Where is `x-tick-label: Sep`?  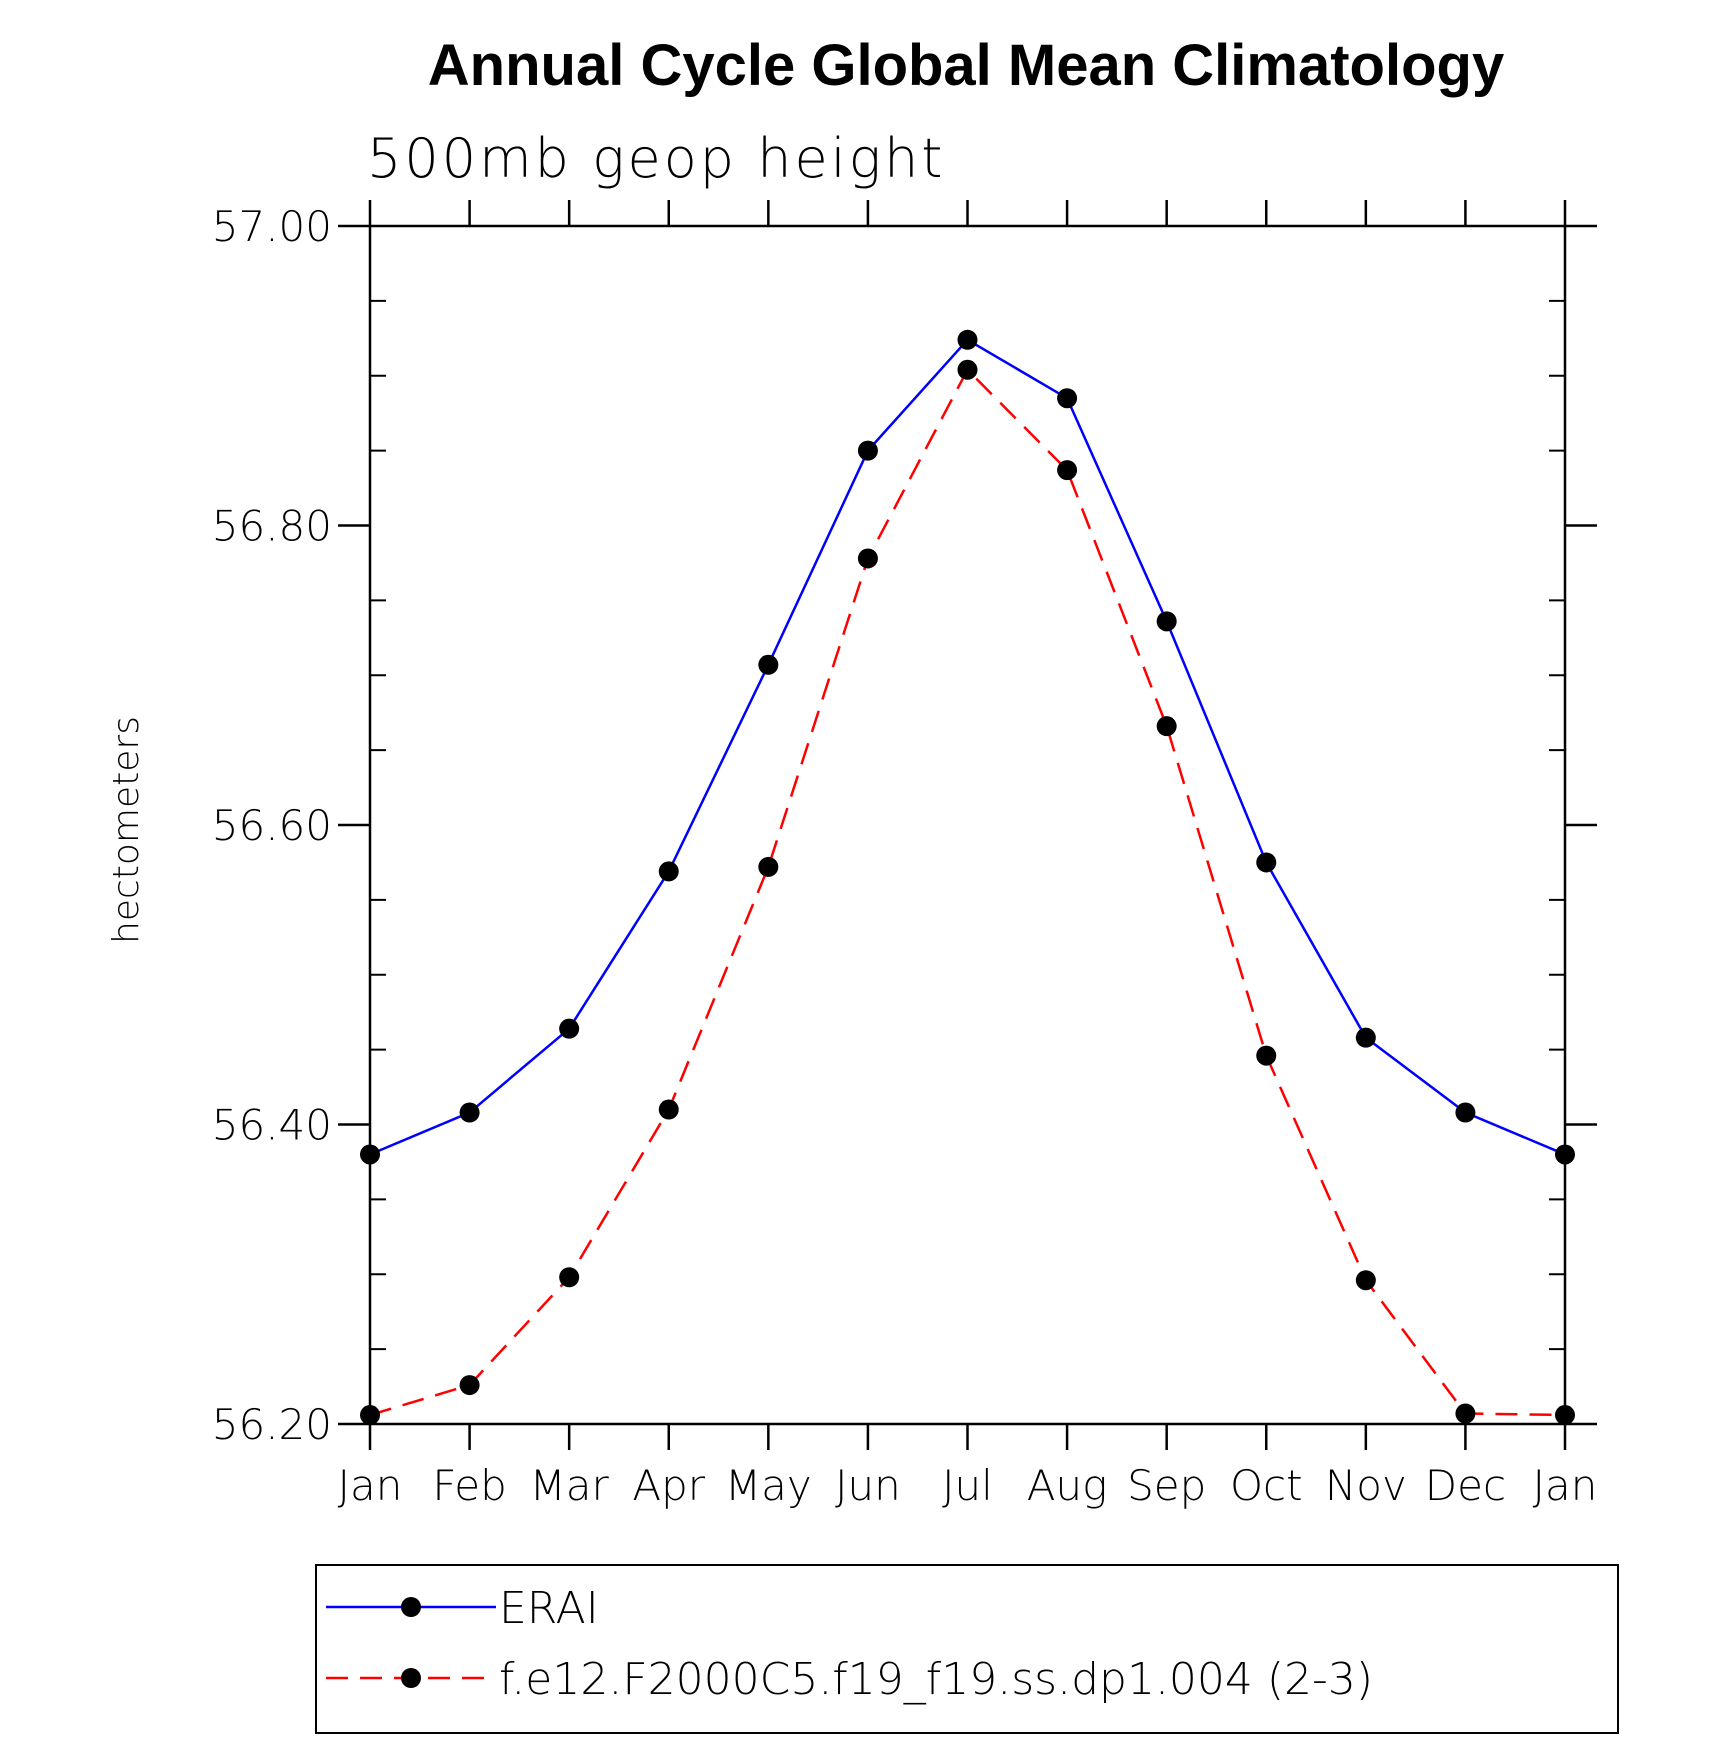
x-tick-label: Sep is located at coordinates (1166, 1485).